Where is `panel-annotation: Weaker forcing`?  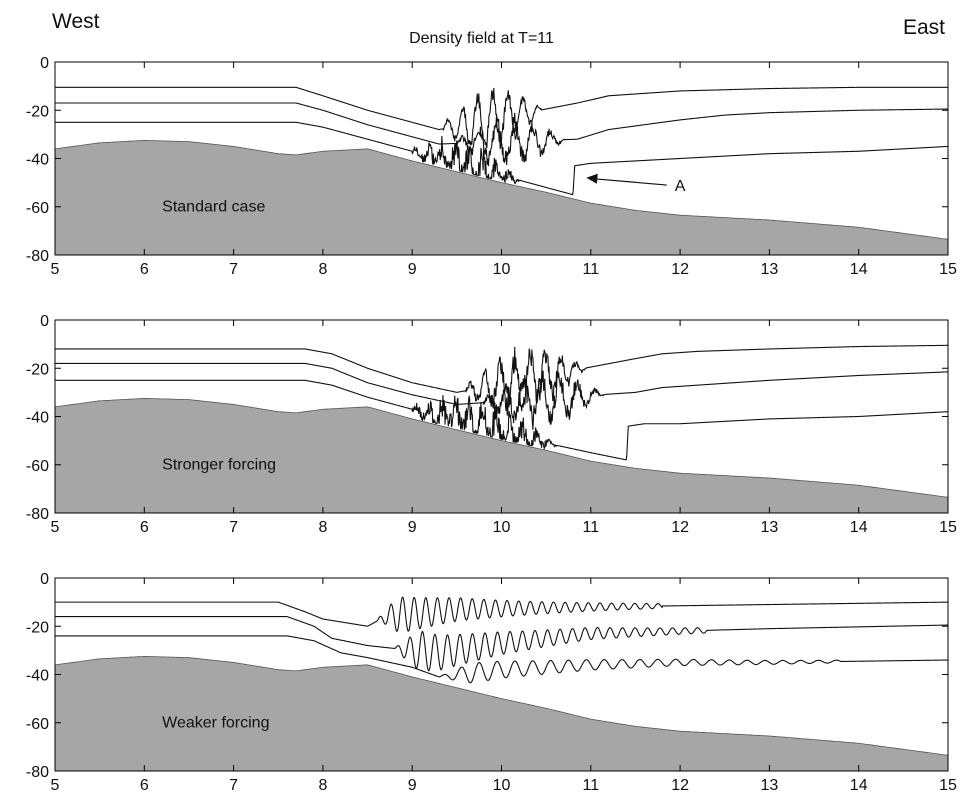 panel-annotation: Weaker forcing is located at coordinates (215, 723).